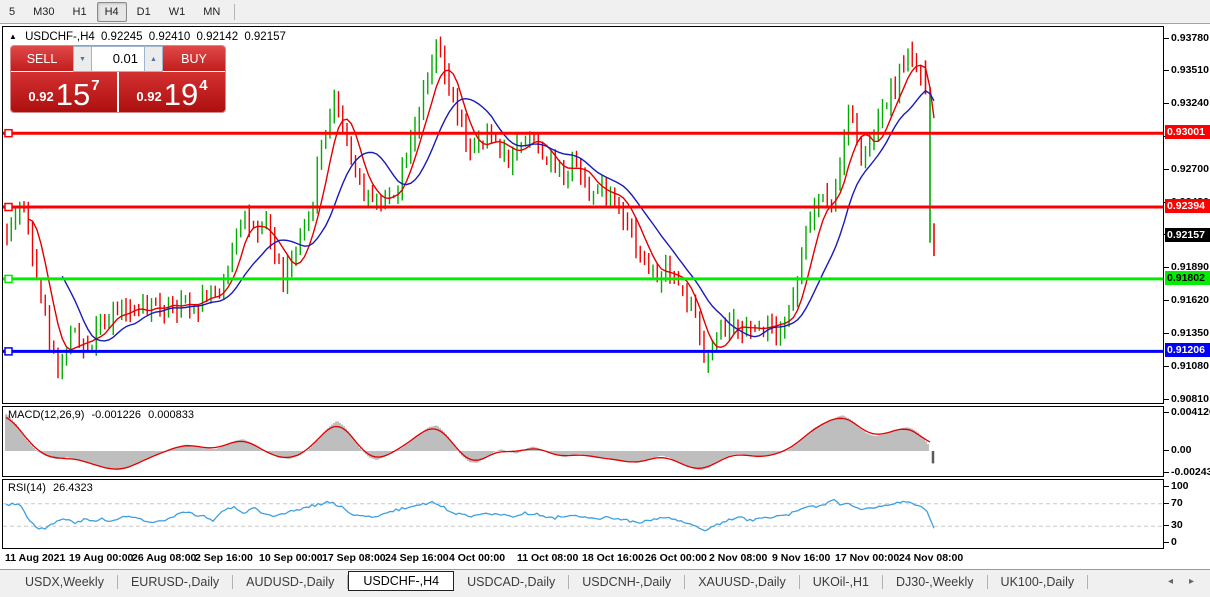 This screenshot has width=1210, height=597. Describe the element at coordinates (1187, 412) in the screenshot. I see `macd-axis-tick: 0.004126` at that location.